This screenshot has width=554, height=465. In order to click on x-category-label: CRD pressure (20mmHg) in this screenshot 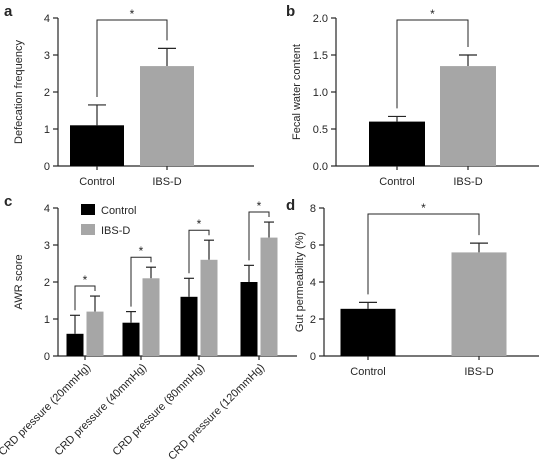, I will do `click(46, 410)`.